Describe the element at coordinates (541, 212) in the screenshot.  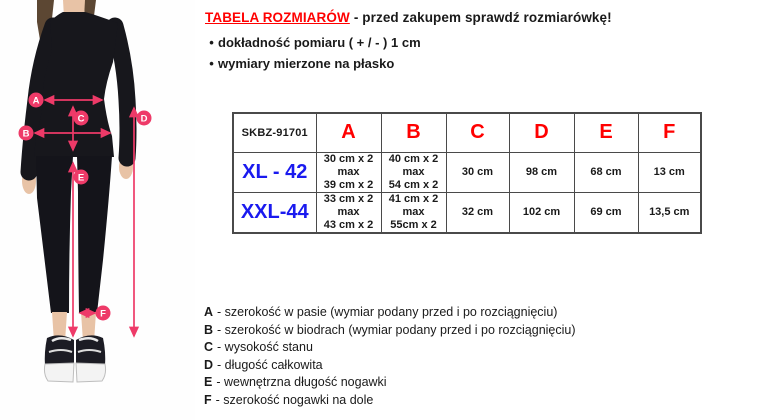
I see `value-cell: 102 cm` at that location.